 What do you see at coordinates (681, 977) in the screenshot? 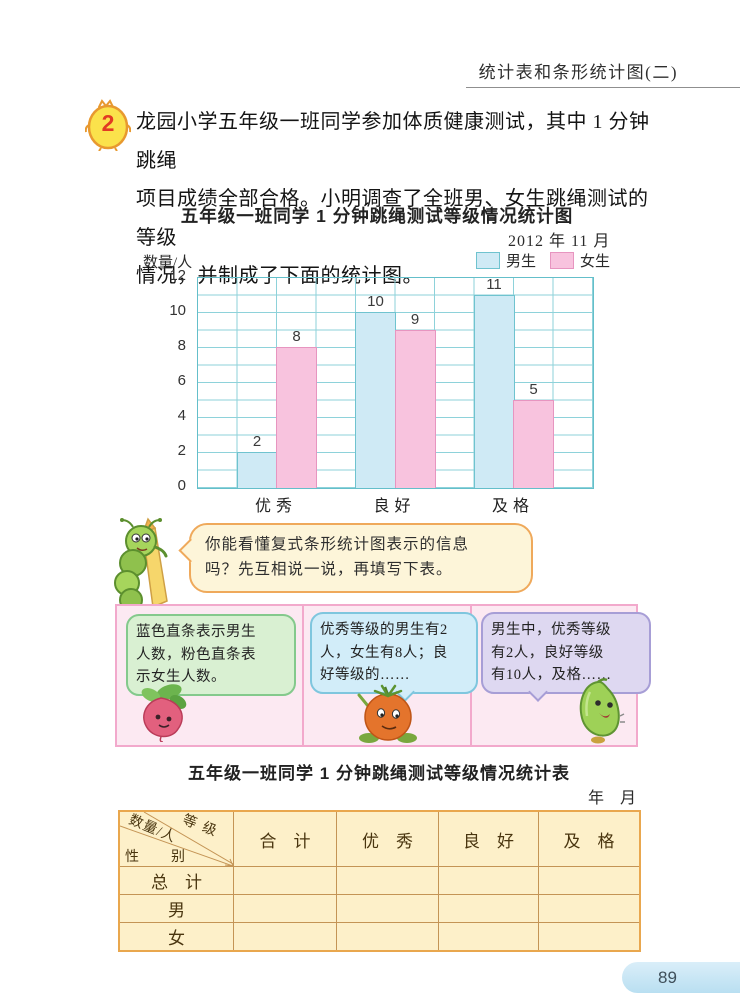
I see `page-number-pill: 89` at bounding box center [681, 977].